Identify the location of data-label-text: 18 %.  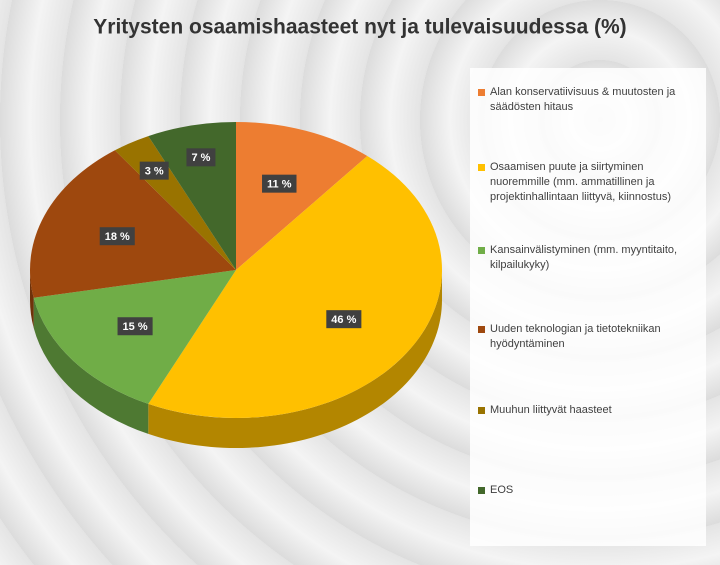
(117, 237).